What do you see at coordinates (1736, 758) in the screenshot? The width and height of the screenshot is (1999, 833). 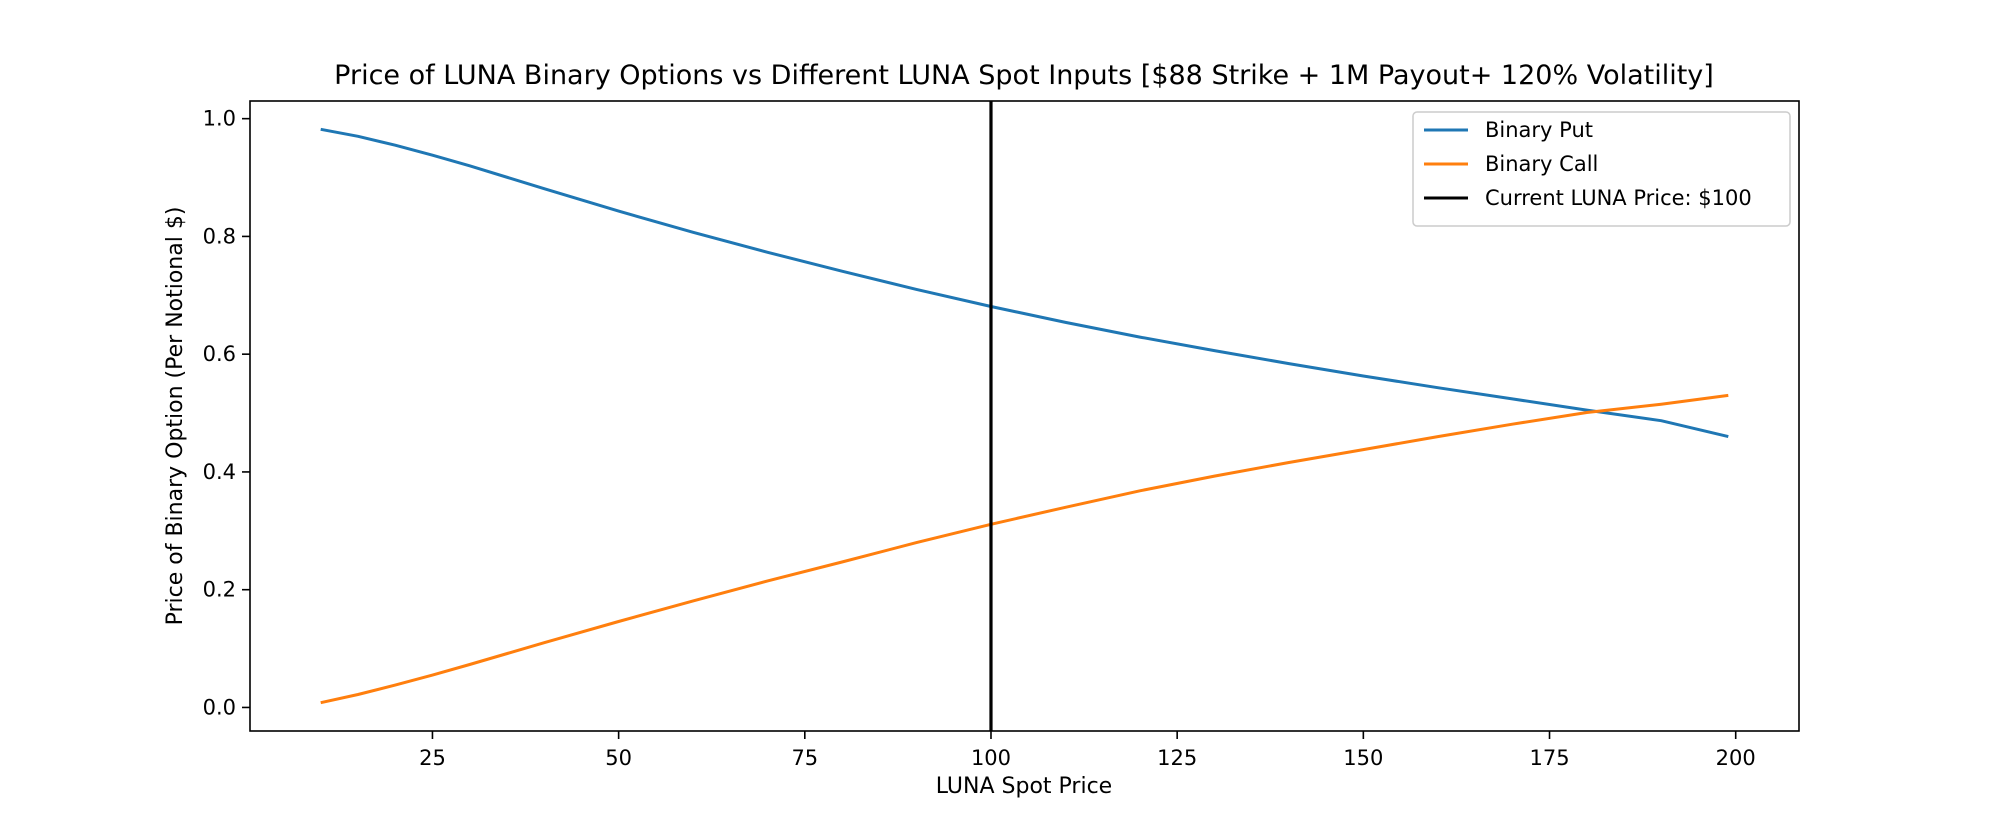 I see `x-tick-label: 200` at bounding box center [1736, 758].